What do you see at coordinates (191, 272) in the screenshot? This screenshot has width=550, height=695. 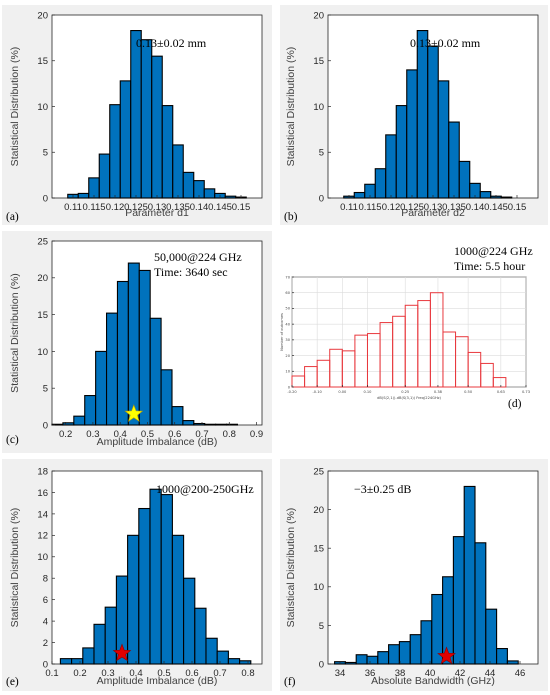 I see `annotation-text: Time: 3640 sec` at bounding box center [191, 272].